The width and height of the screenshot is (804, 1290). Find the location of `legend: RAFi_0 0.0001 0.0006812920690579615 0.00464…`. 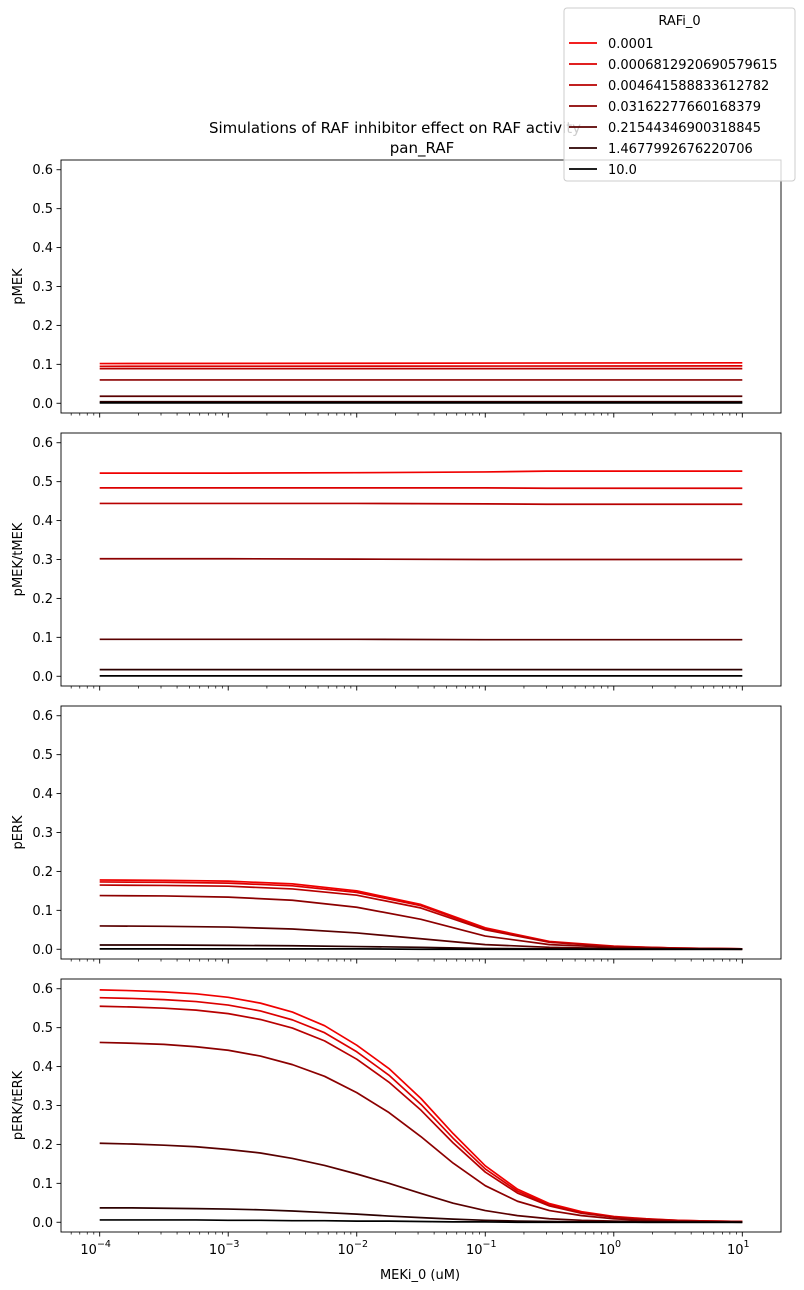

legend: RAFi_0 0.0001 0.0006812920690579615 0.00464… is located at coordinates (679, 94).